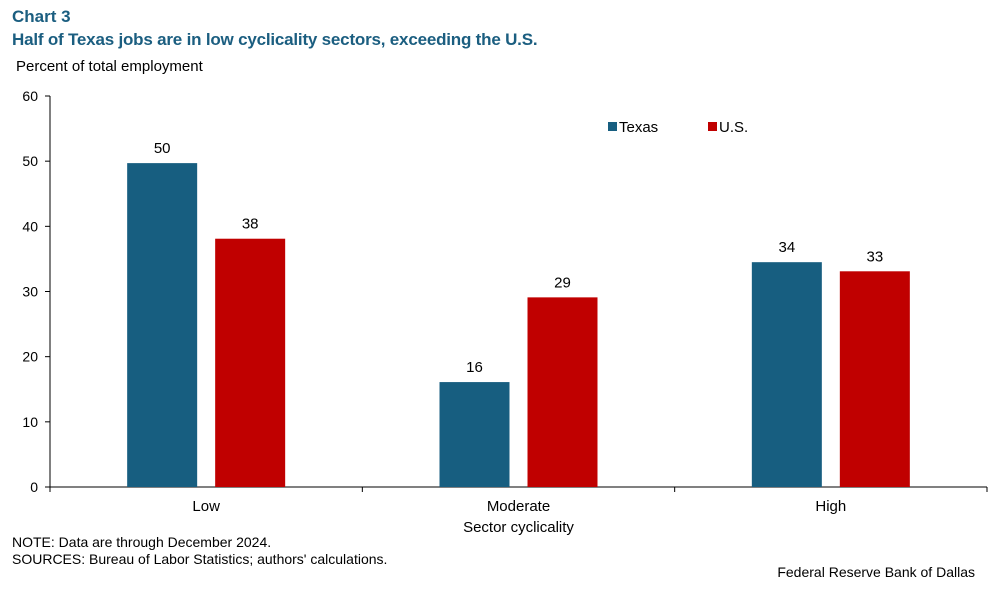  What do you see at coordinates (562, 282) in the screenshot?
I see `data-label: 29` at bounding box center [562, 282].